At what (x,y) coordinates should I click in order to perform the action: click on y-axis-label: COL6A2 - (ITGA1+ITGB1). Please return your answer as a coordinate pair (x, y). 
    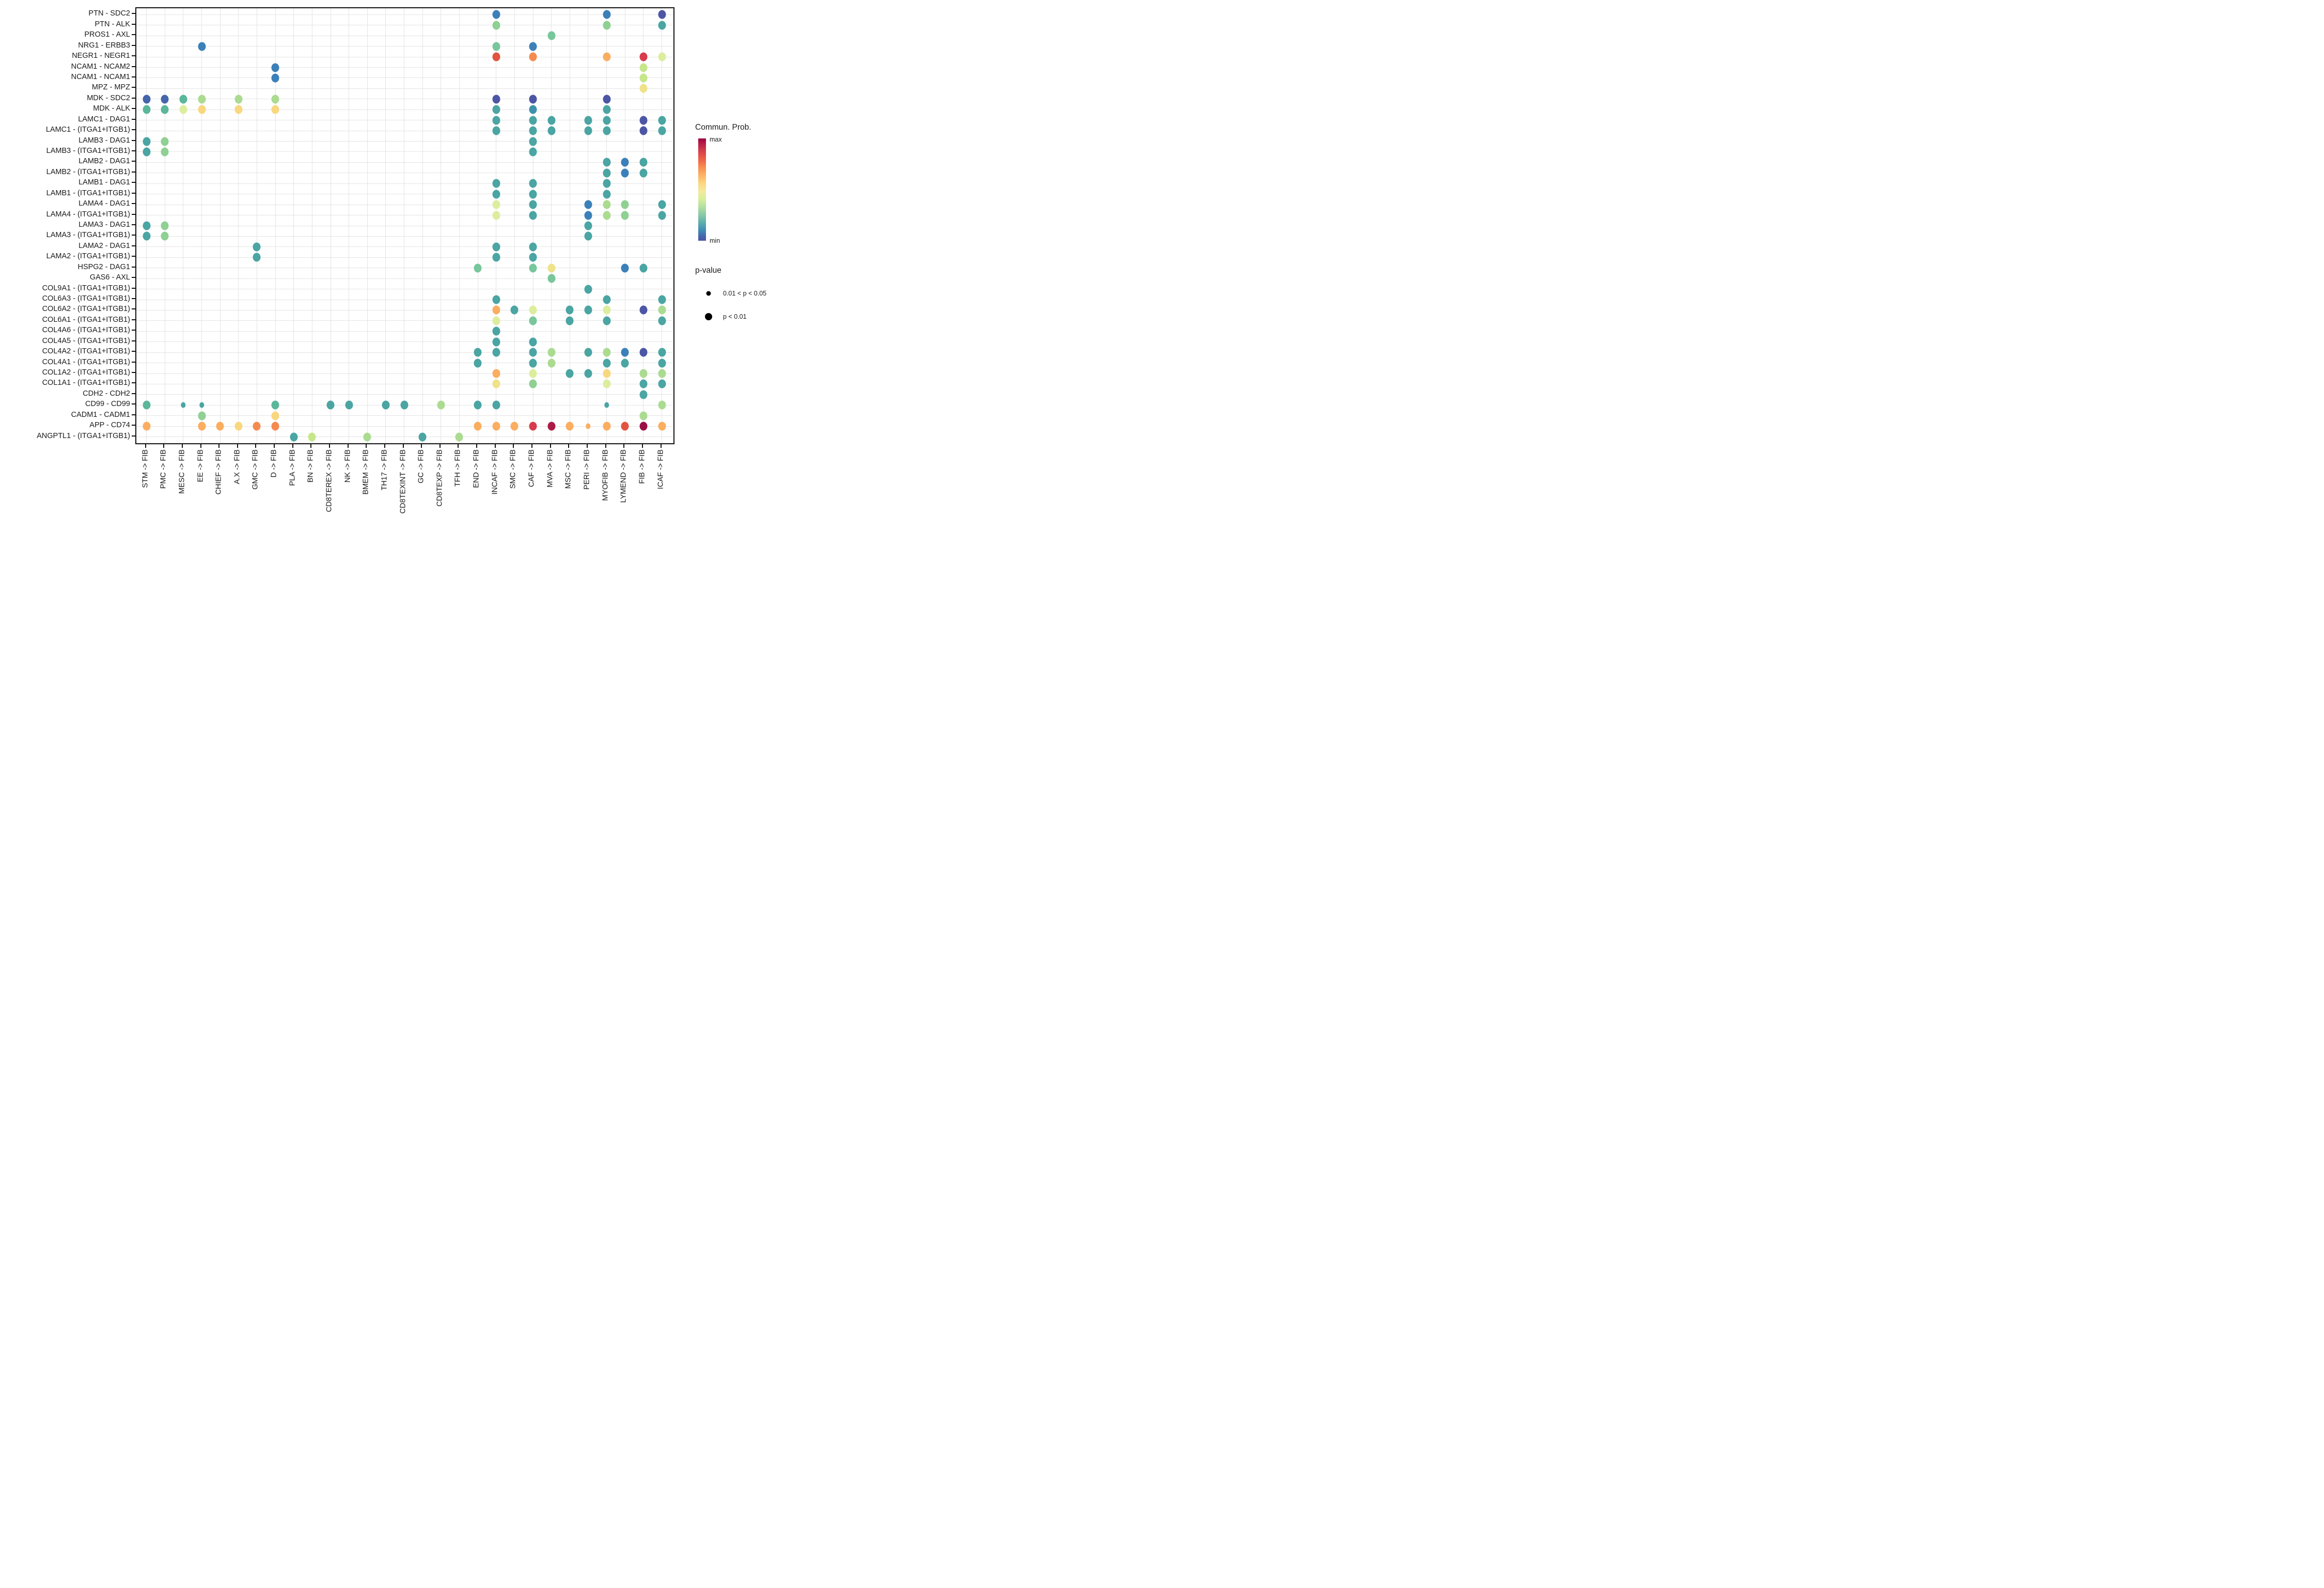
    Looking at the image, I should click on (86, 310).